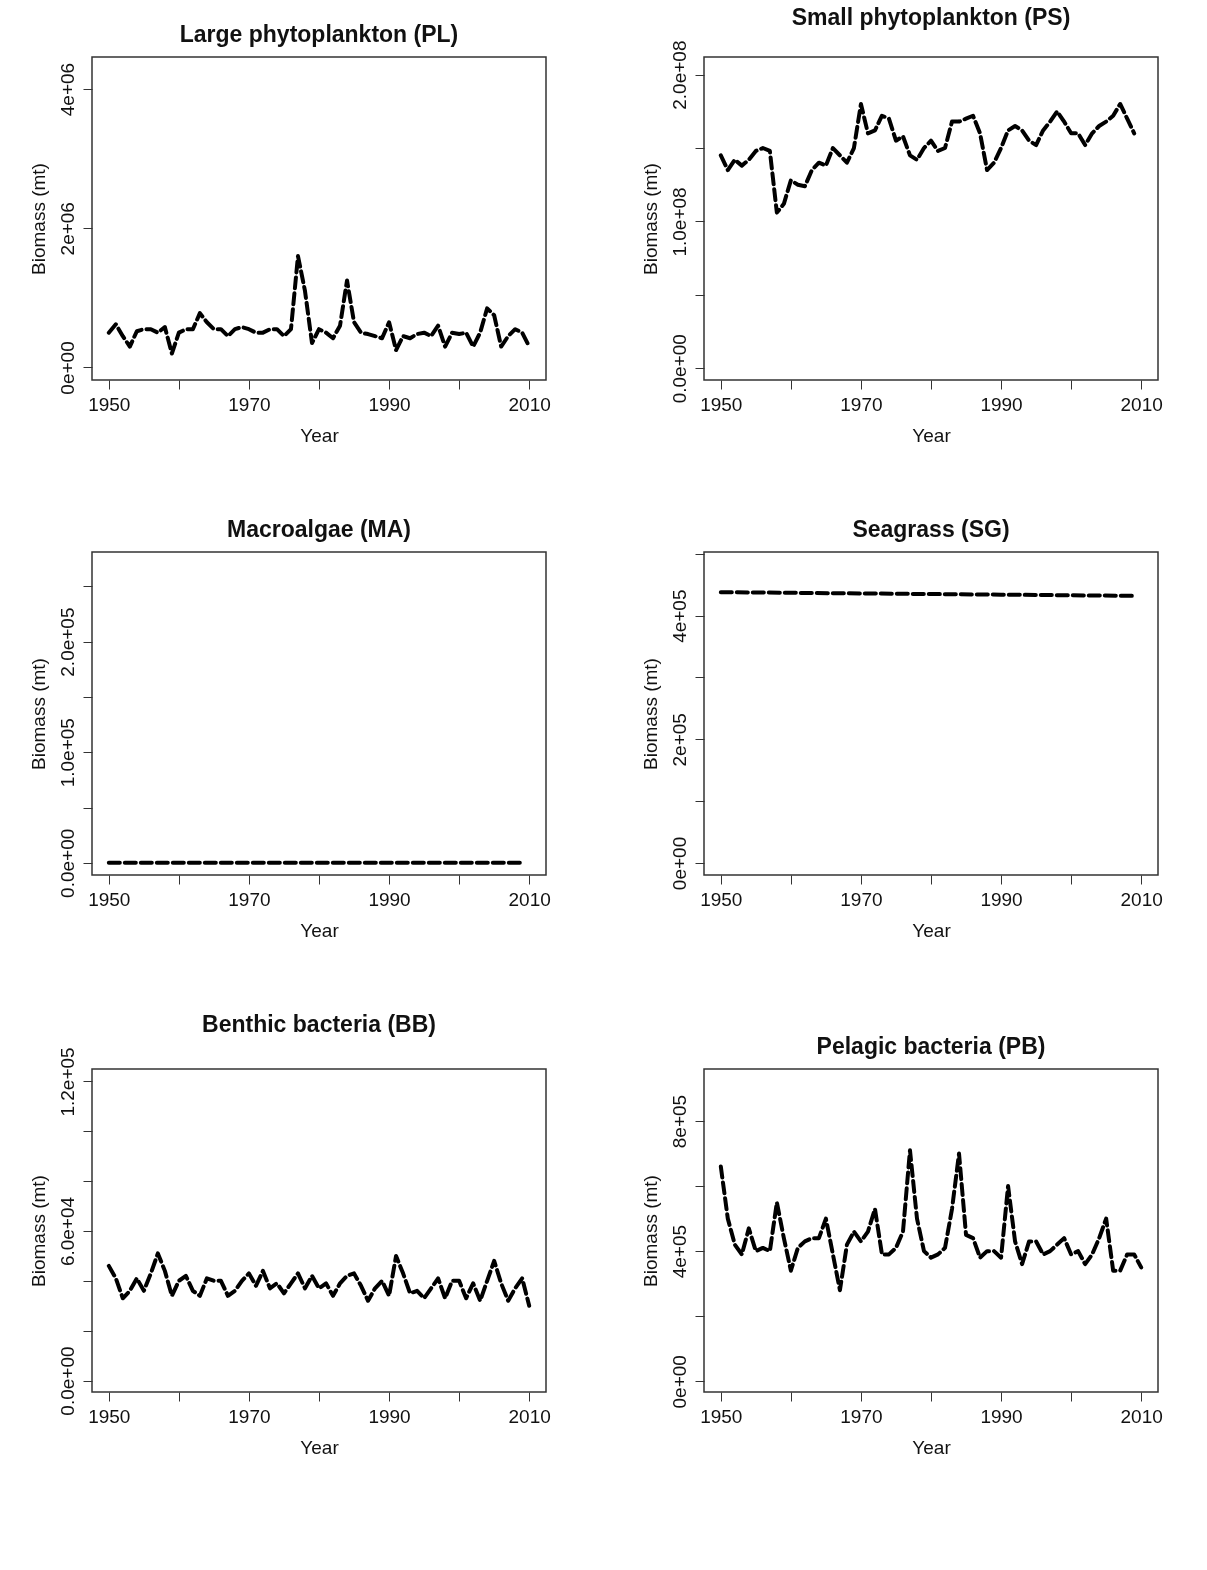  Describe the element at coordinates (931, 1046) in the screenshot. I see `chart-title: Pelagic bacteria (PB)` at that location.